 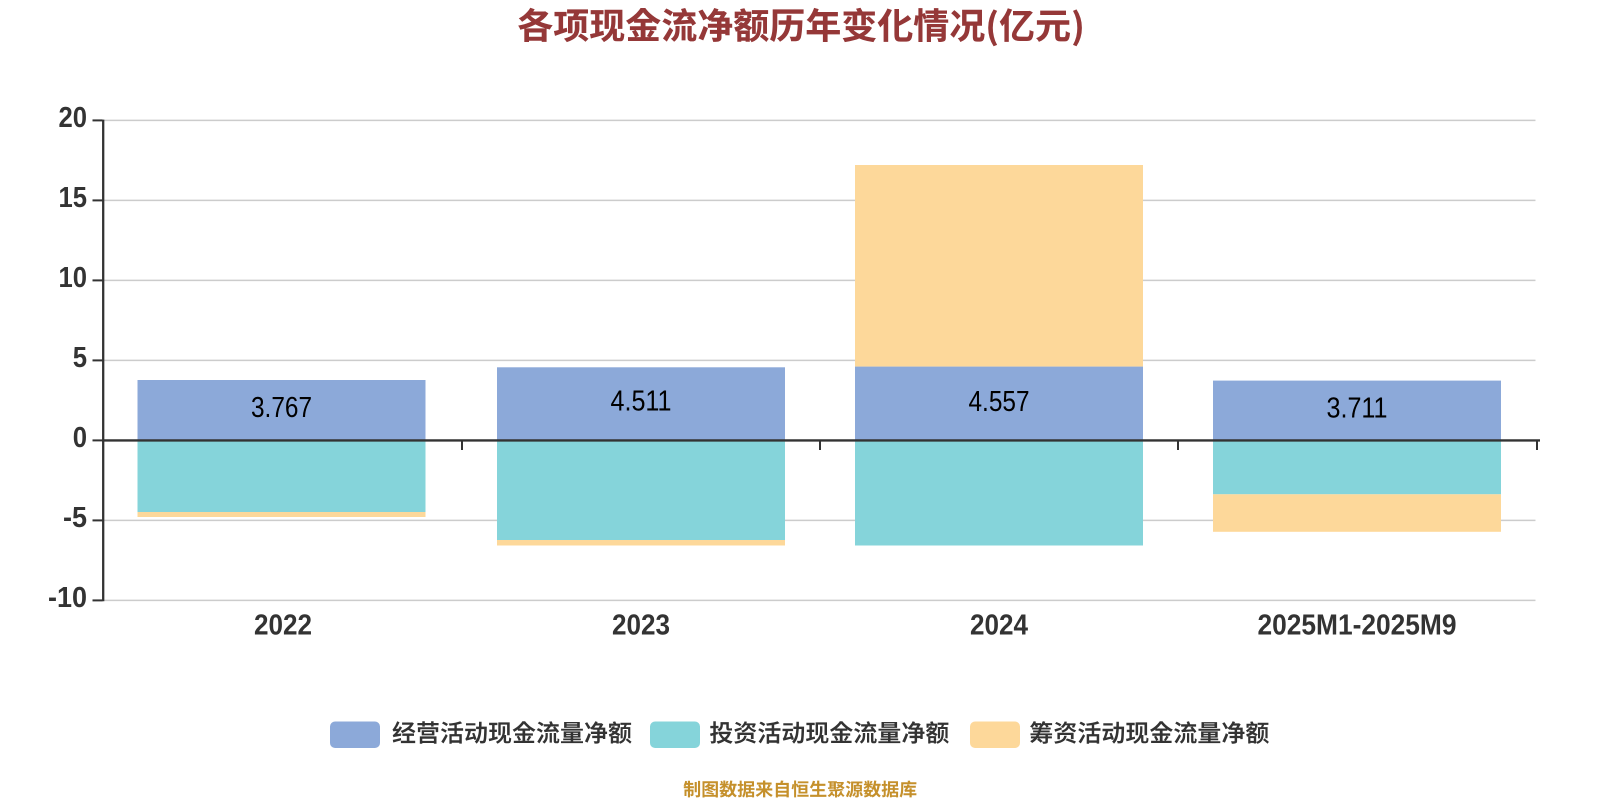 What do you see at coordinates (281, 408) in the screenshot?
I see `svg-text: 3.767` at bounding box center [281, 408].